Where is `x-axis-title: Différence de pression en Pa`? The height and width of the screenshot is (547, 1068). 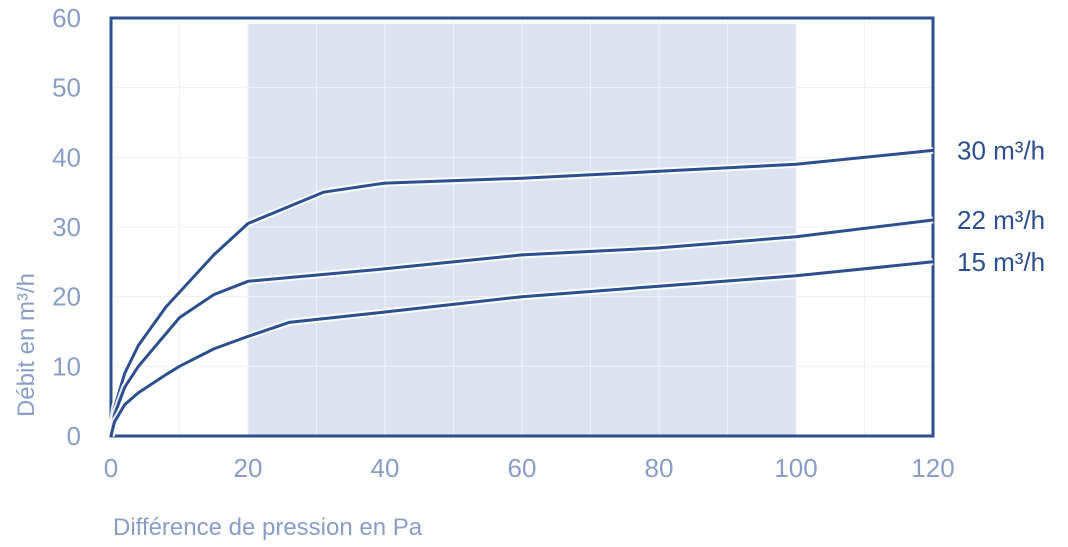 x-axis-title: Différence de pression en Pa is located at coordinates (268, 527).